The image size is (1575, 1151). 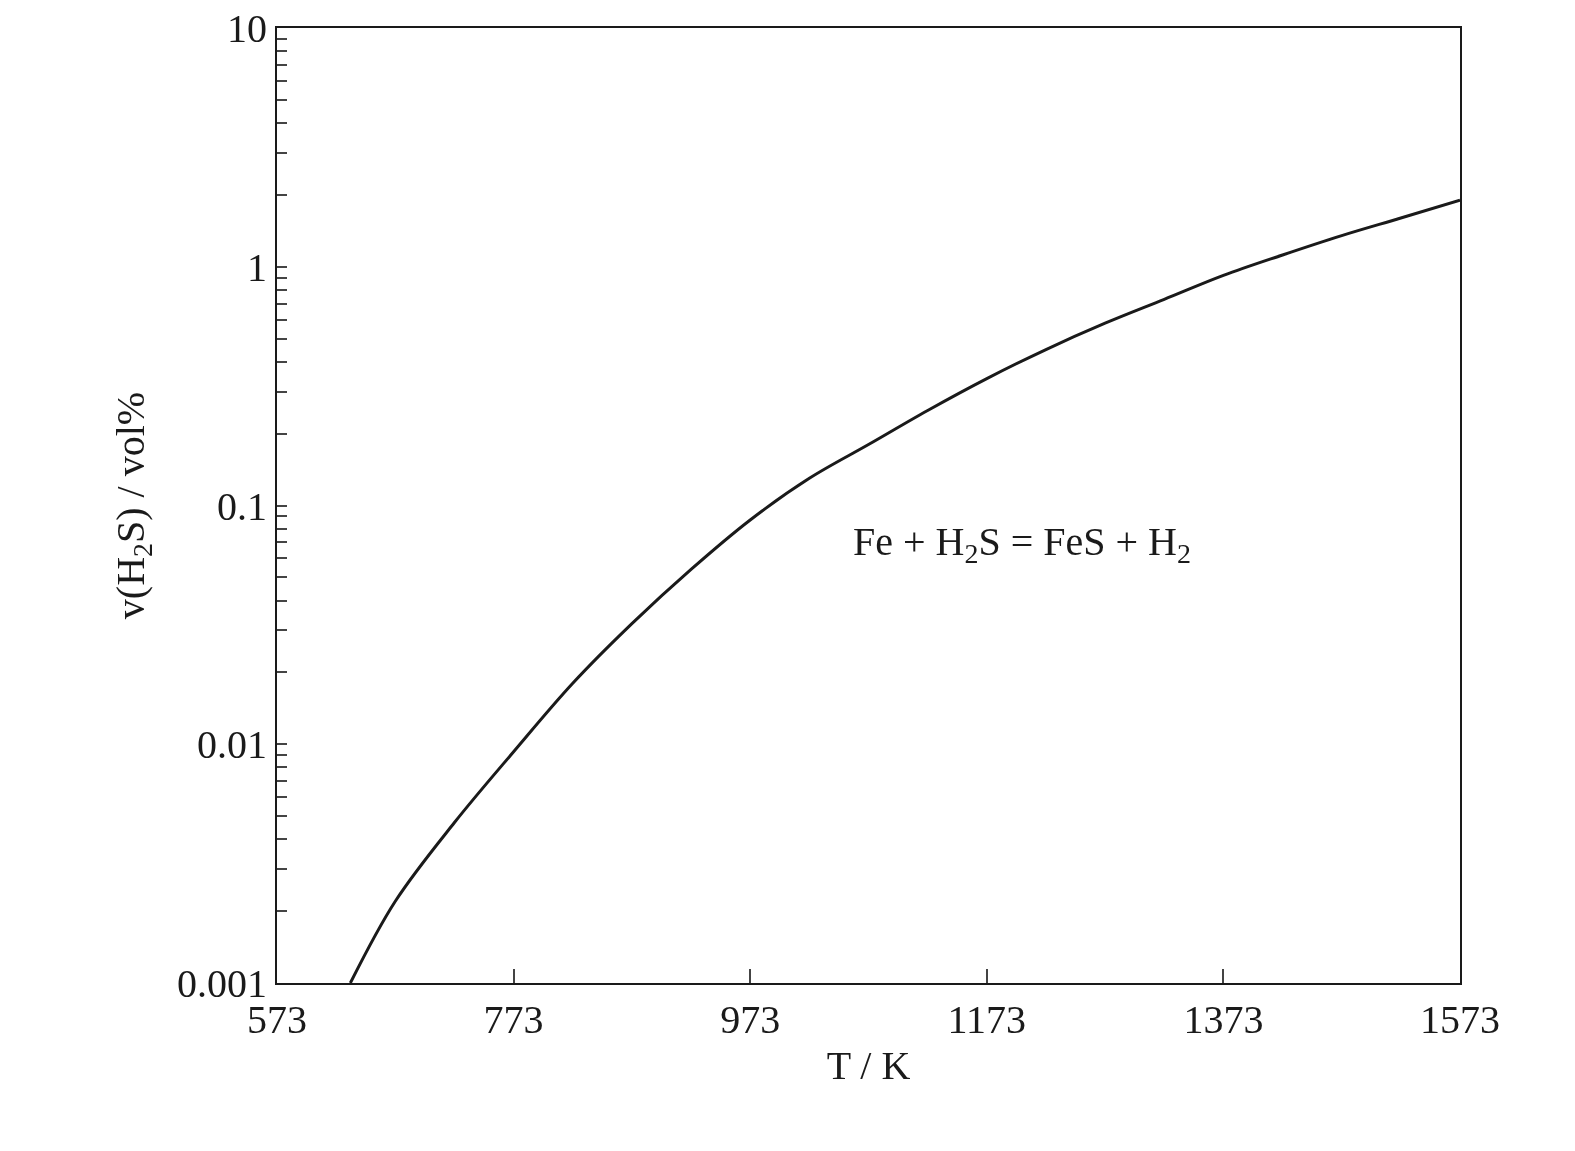 I want to click on x-axis-title: T / K, so click(x=868, y=1065).